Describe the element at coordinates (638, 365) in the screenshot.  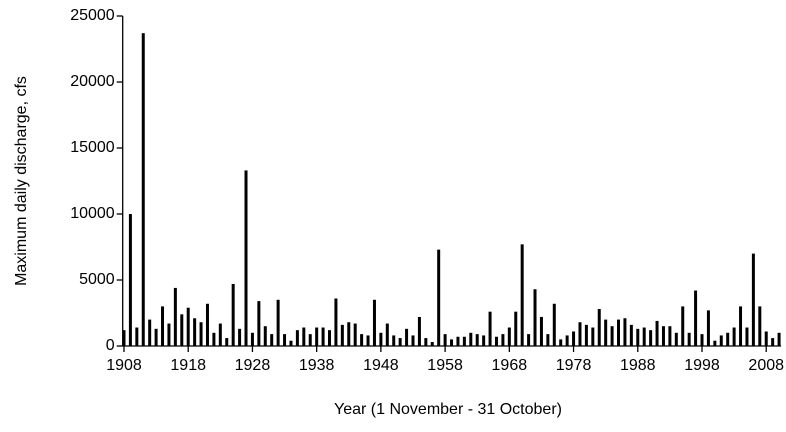
I see `x-tick-label: 1988` at that location.